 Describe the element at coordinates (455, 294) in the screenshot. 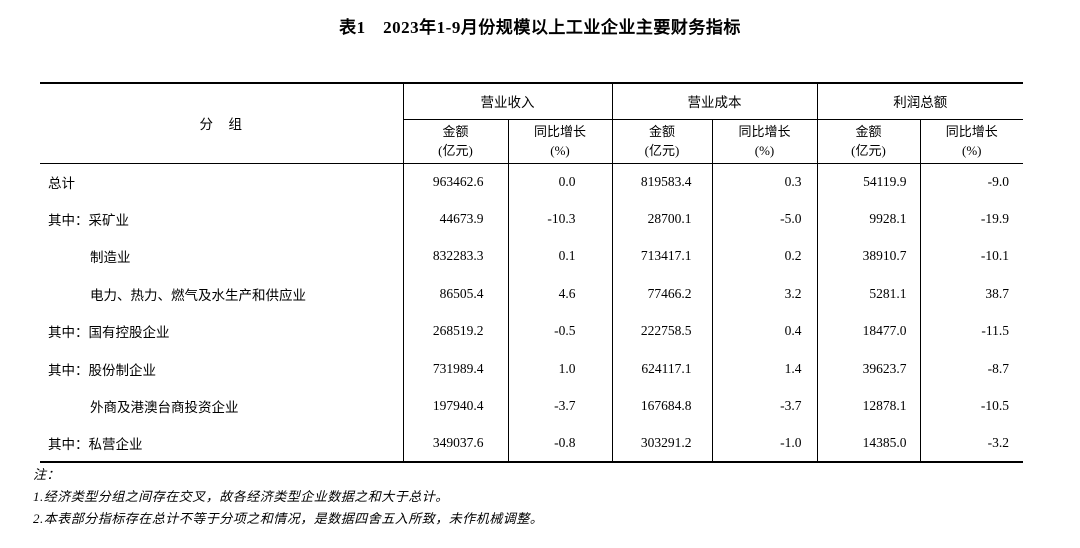

I see `revenue-amount-cell: 86505.4` at that location.